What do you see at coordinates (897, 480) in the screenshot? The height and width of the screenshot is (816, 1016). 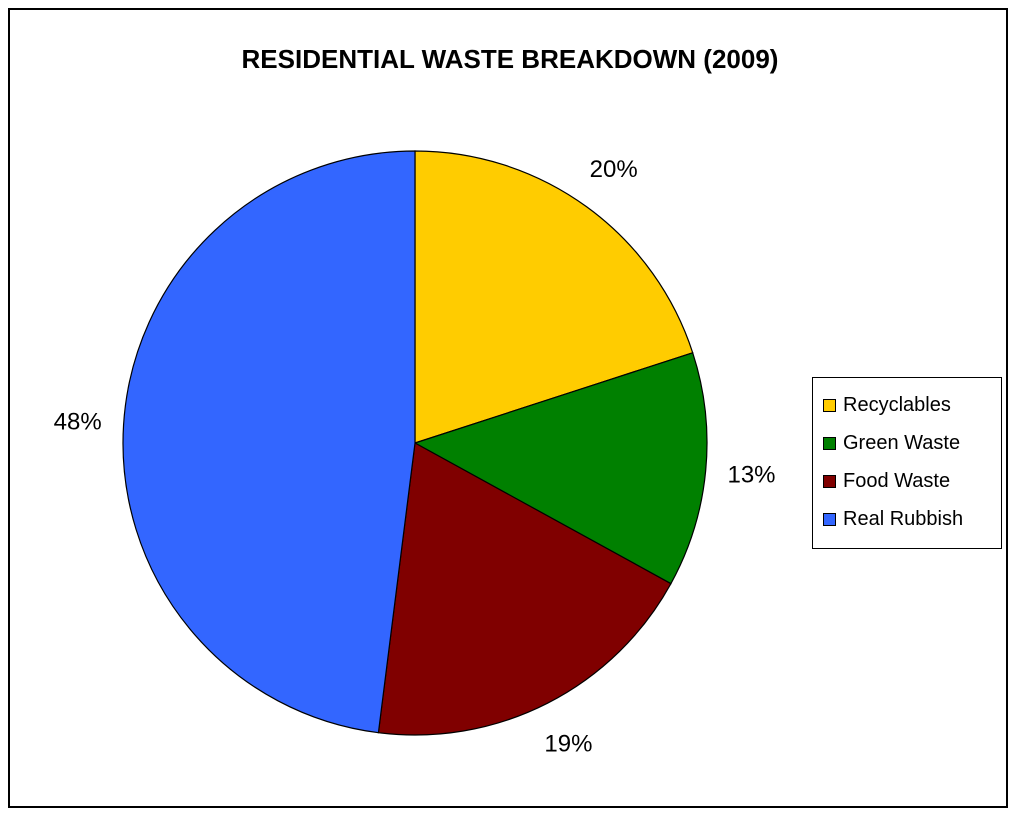 I see `legend-label: Food Waste` at bounding box center [897, 480].